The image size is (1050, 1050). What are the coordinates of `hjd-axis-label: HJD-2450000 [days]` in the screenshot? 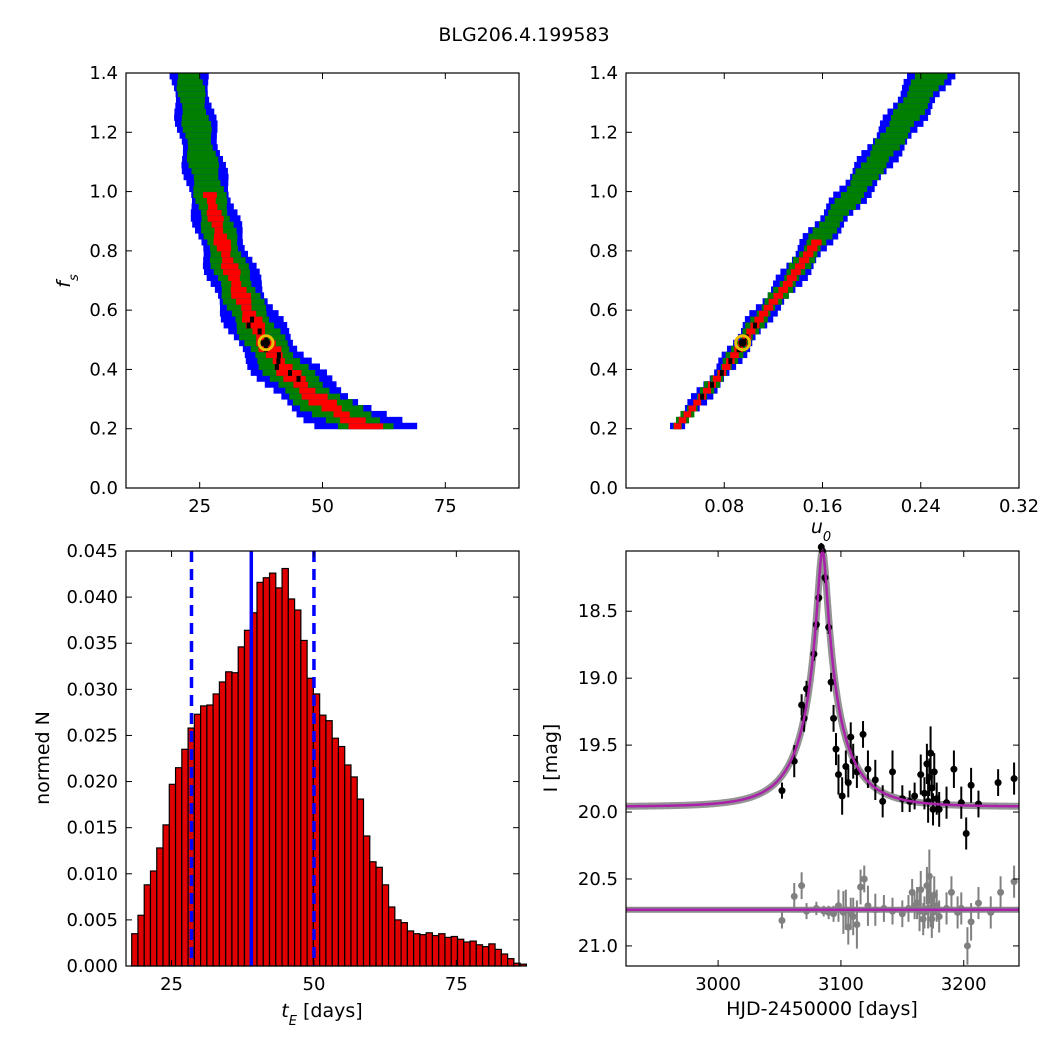 It's located at (822, 1009).